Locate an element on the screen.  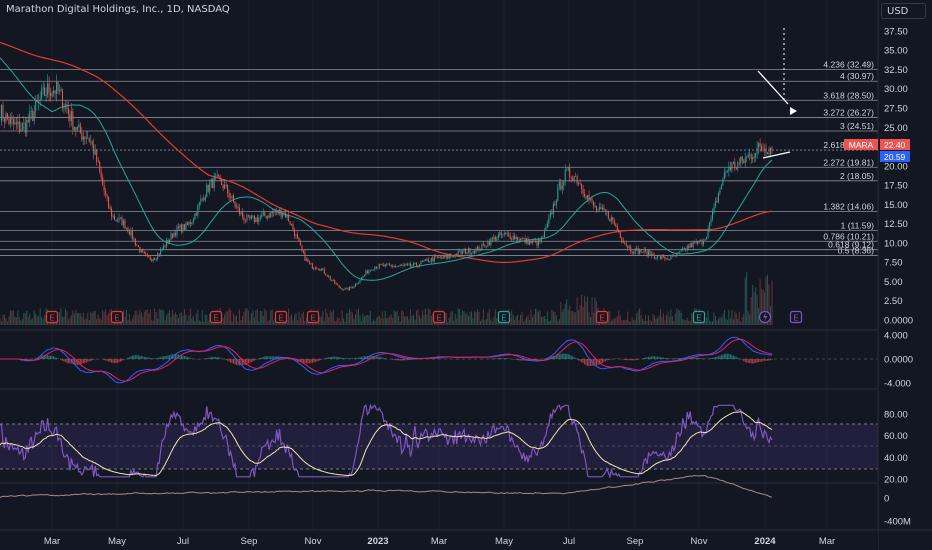
rsi-axis-label: 60.00 is located at coordinates (896, 436).